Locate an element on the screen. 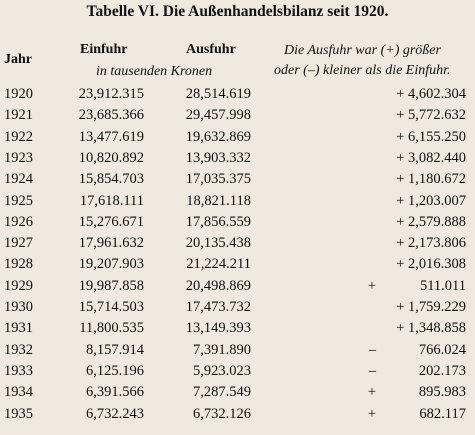  cell-difference: 895.983 is located at coordinates (442, 392).